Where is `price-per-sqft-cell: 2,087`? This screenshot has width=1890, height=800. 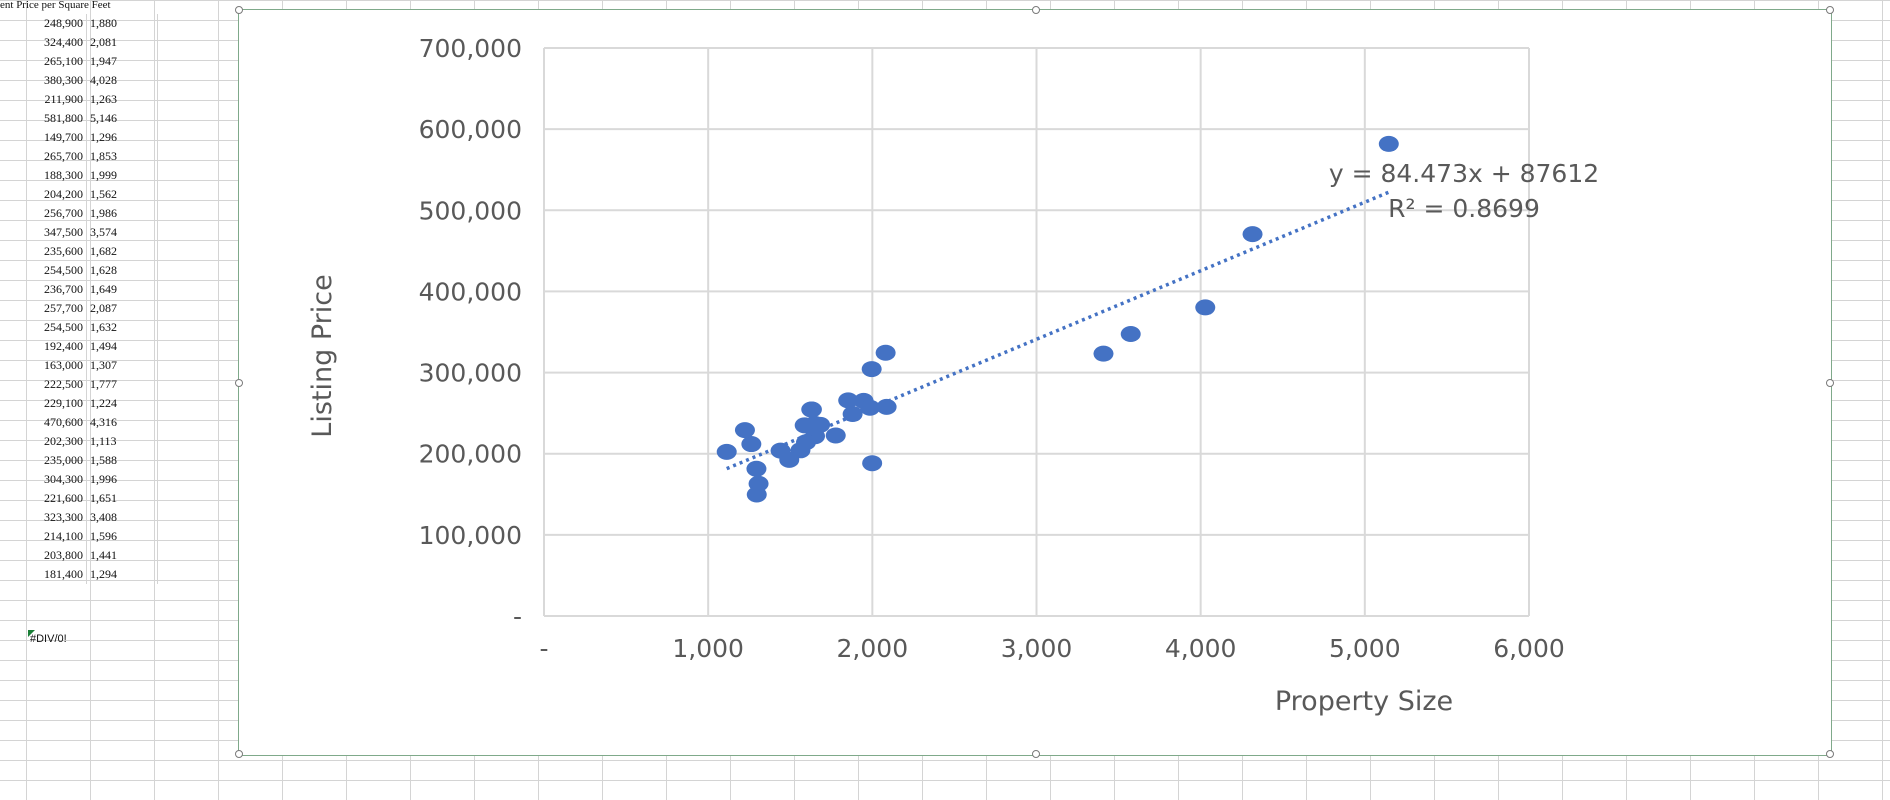 price-per-sqft-cell: 2,087 is located at coordinates (122, 308).